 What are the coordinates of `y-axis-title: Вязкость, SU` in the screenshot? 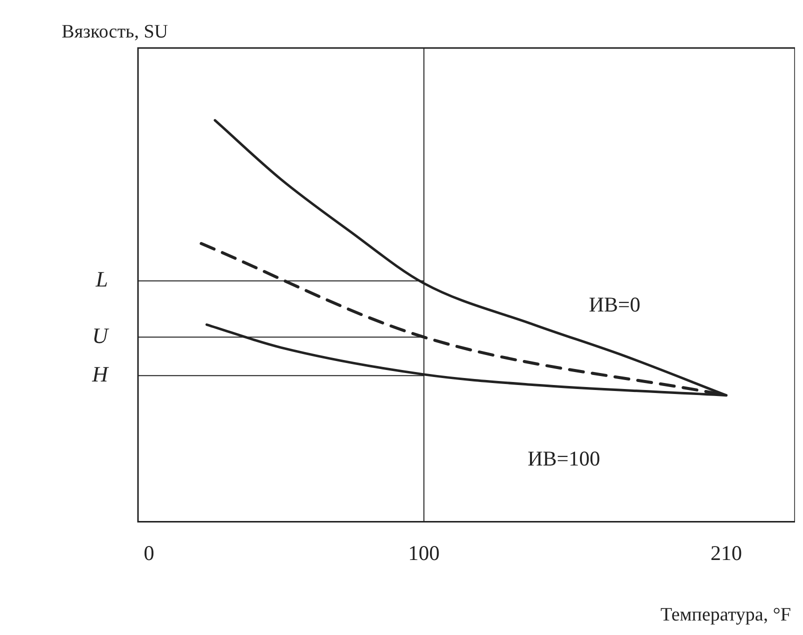 It's located at (115, 31).